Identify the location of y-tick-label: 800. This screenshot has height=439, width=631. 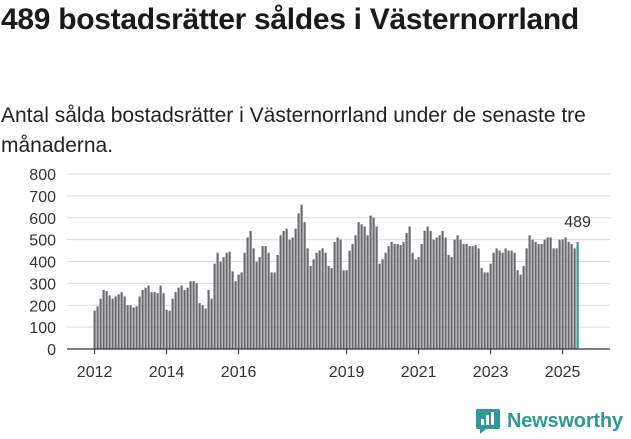
(42, 175).